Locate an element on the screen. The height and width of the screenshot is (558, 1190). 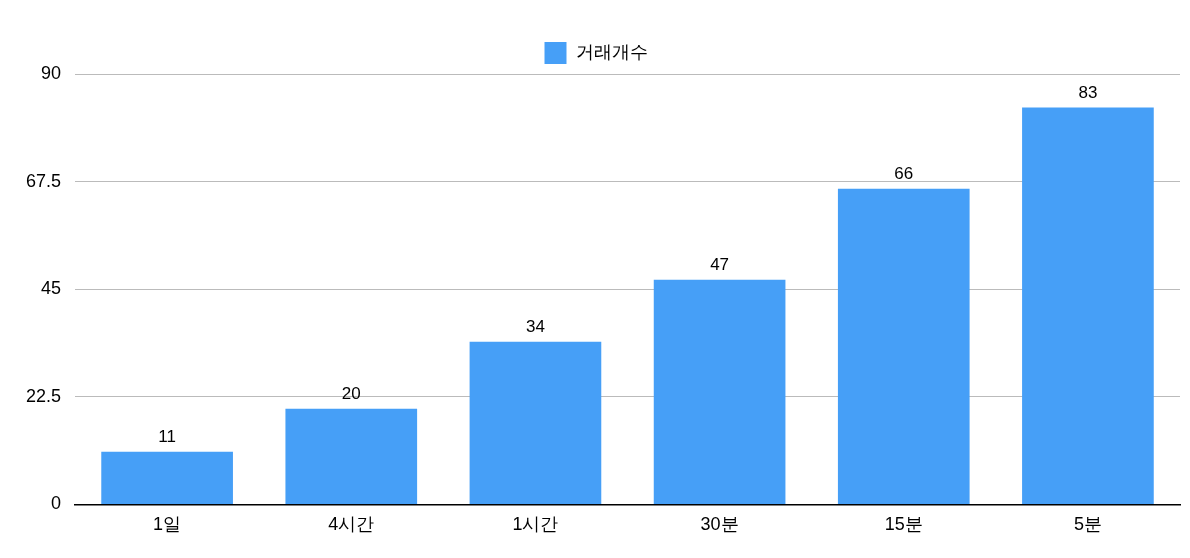
legend-label: 거래개수 is located at coordinates (611, 51).